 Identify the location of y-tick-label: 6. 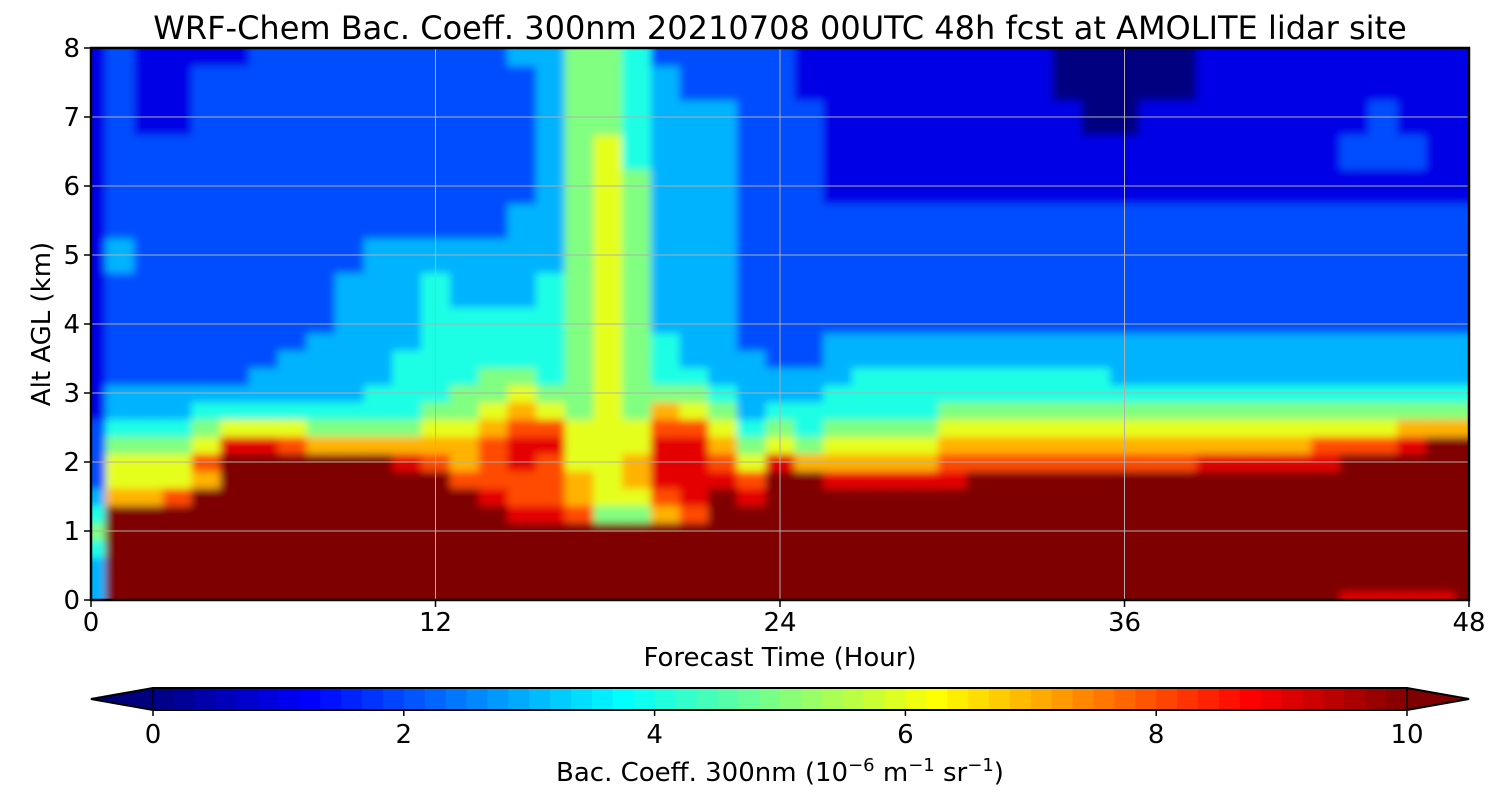
(71, 187).